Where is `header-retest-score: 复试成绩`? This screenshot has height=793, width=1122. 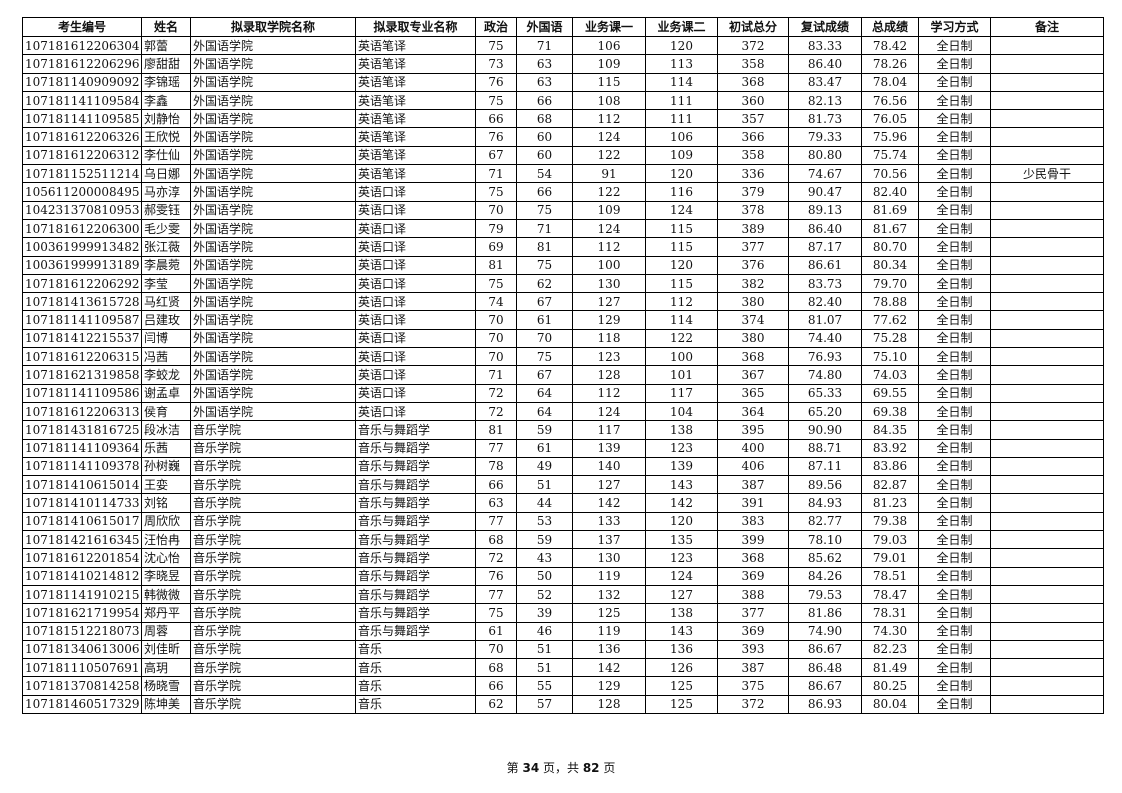
header-retest-score: 复试成绩 is located at coordinates (825, 27).